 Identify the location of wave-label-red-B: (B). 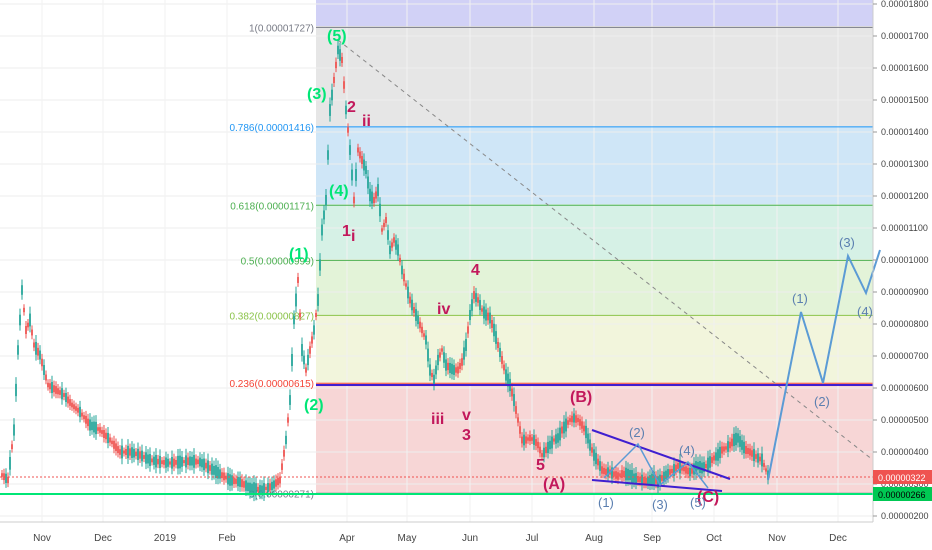
(581, 397).